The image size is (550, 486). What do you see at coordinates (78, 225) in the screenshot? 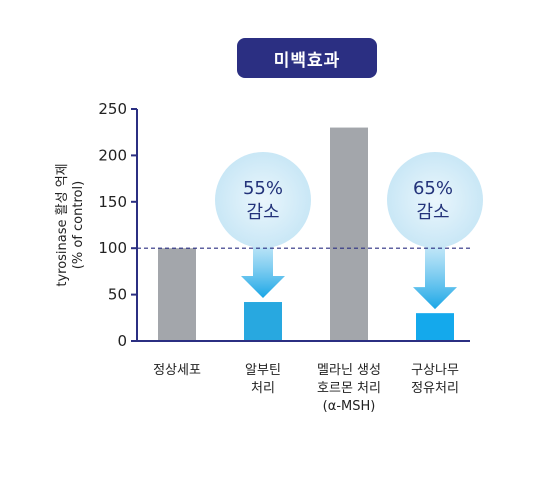
I see `y-axis-label-line-2: (% of control)` at bounding box center [78, 225].